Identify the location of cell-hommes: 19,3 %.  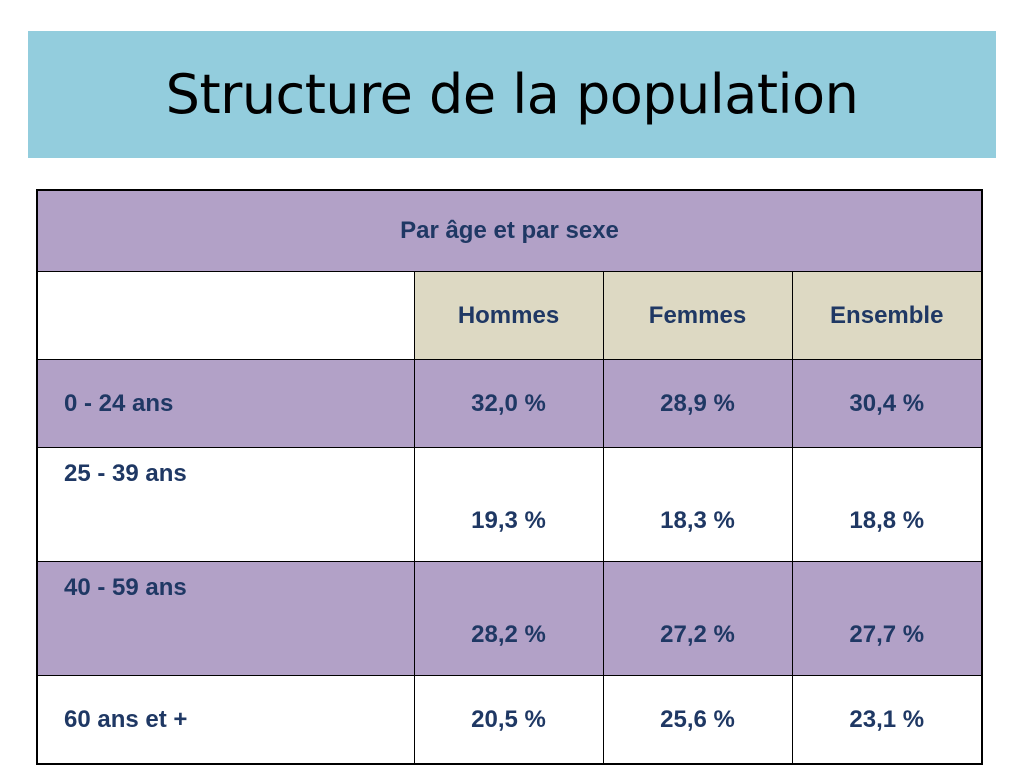
(508, 504).